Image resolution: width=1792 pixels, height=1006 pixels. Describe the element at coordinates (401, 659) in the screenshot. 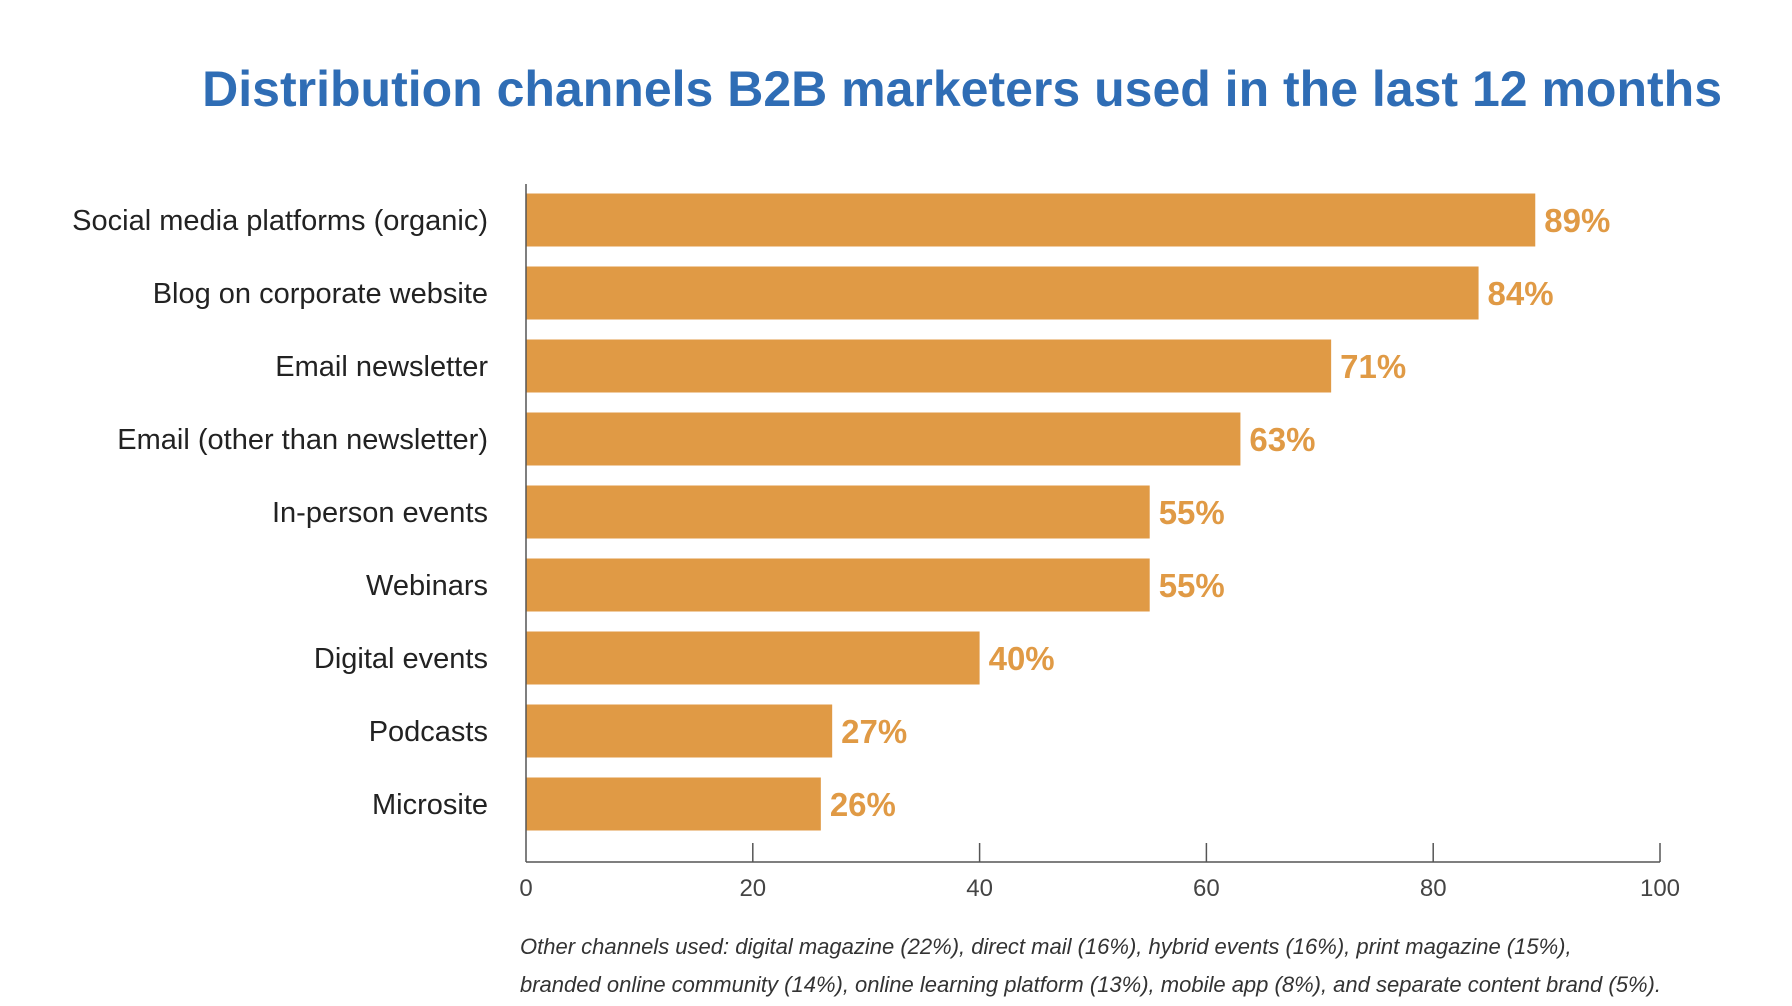

I see `category-label: Digital events` at that location.